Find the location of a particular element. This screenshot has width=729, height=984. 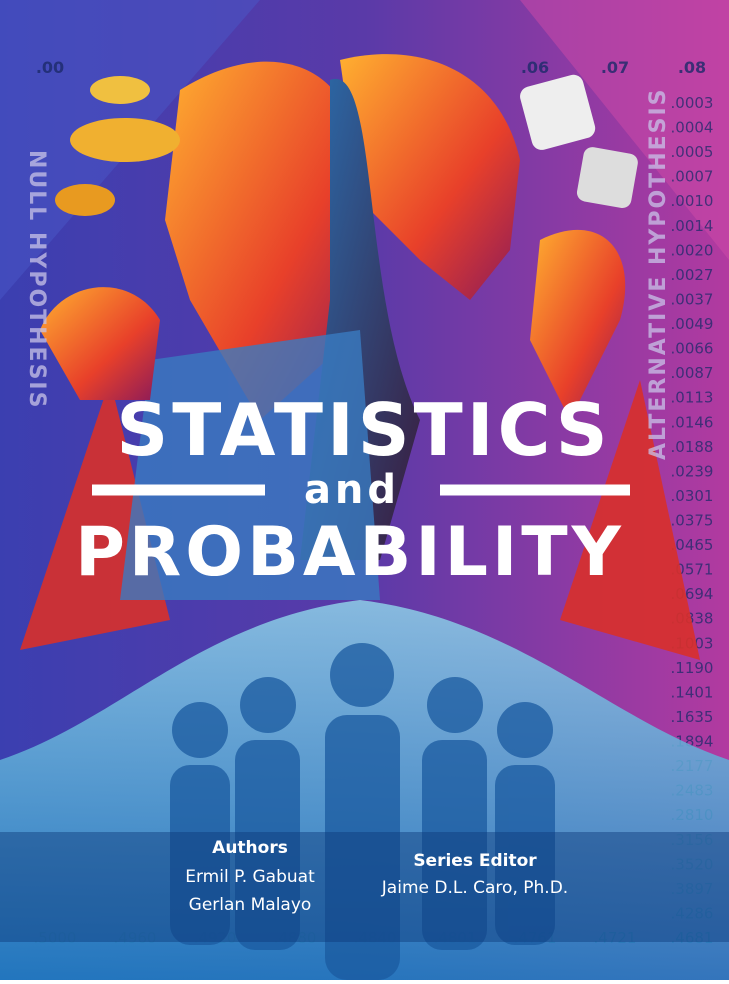

table-cell: .0465 is located at coordinates (692, 545).